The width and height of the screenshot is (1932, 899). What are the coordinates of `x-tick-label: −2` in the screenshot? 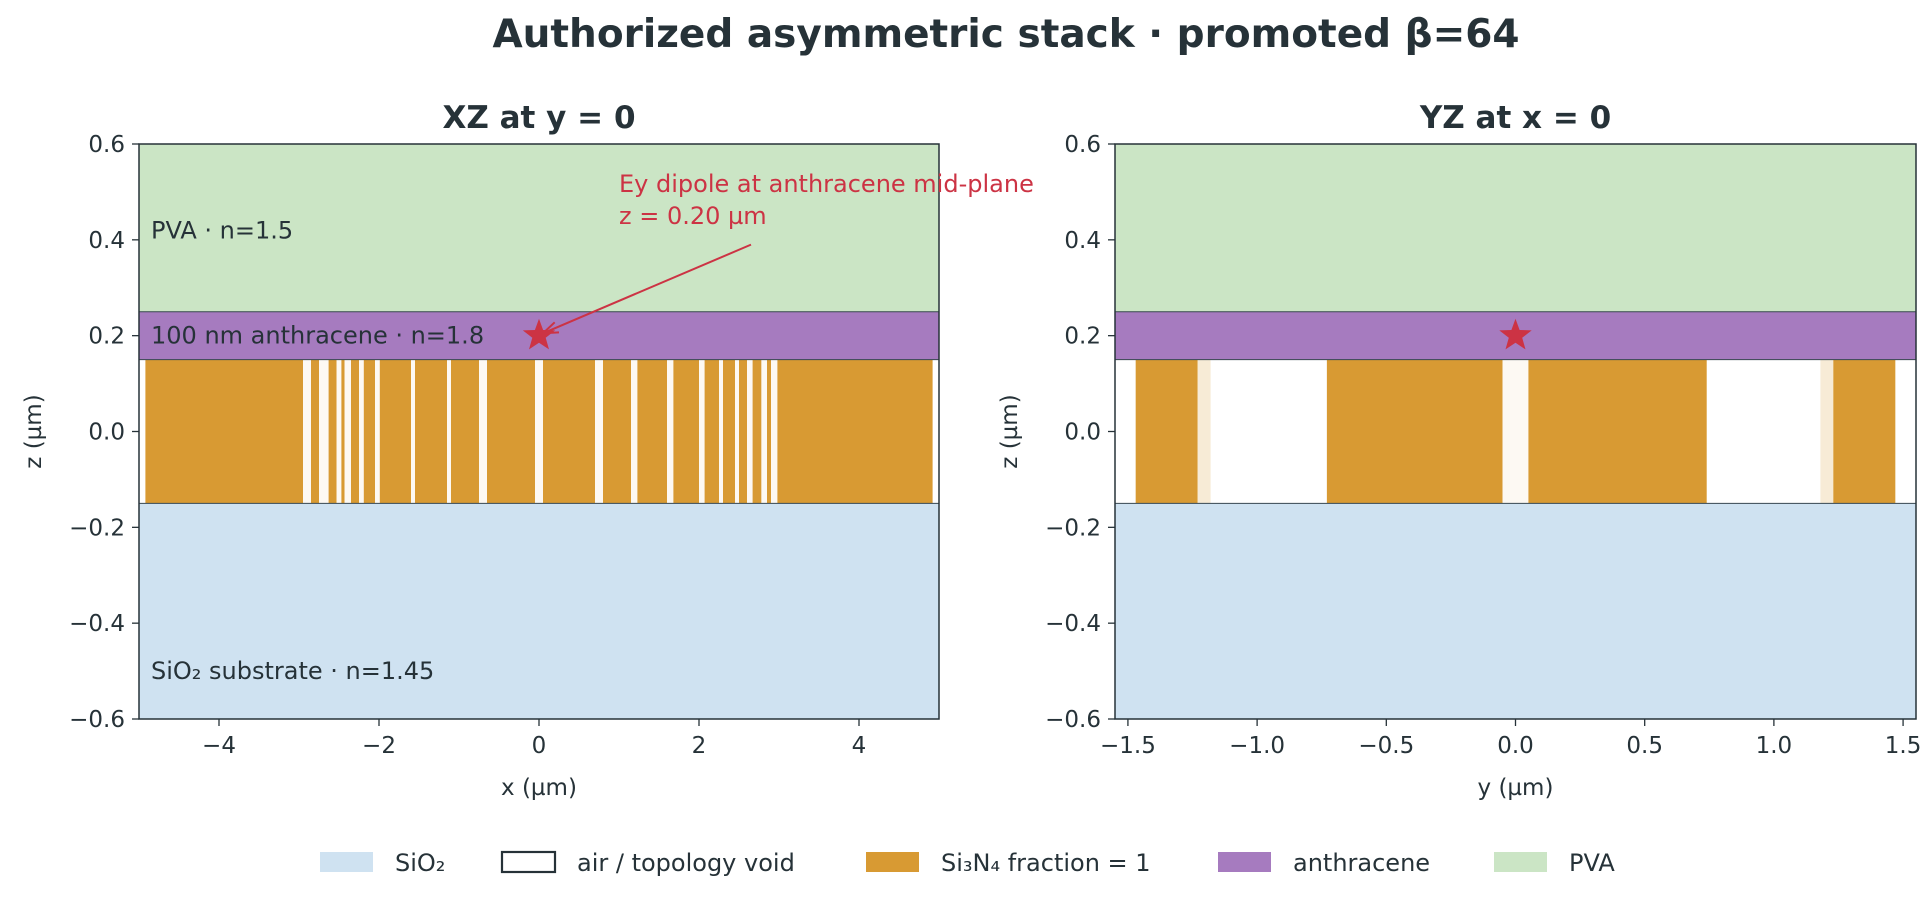 It's located at (379, 746).